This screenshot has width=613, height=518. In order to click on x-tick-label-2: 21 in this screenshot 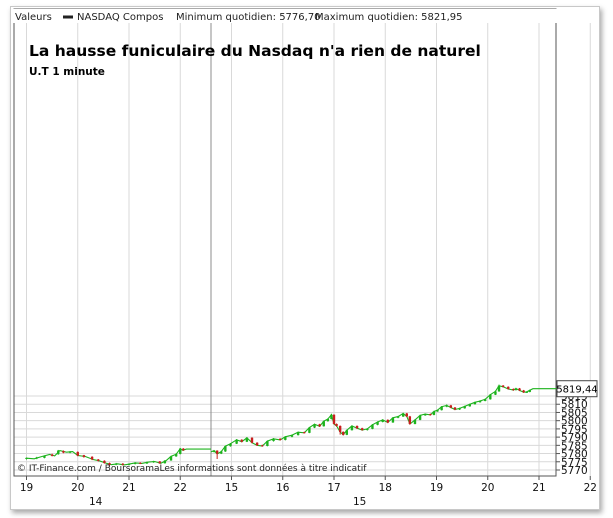, I will do `click(128, 488)`.